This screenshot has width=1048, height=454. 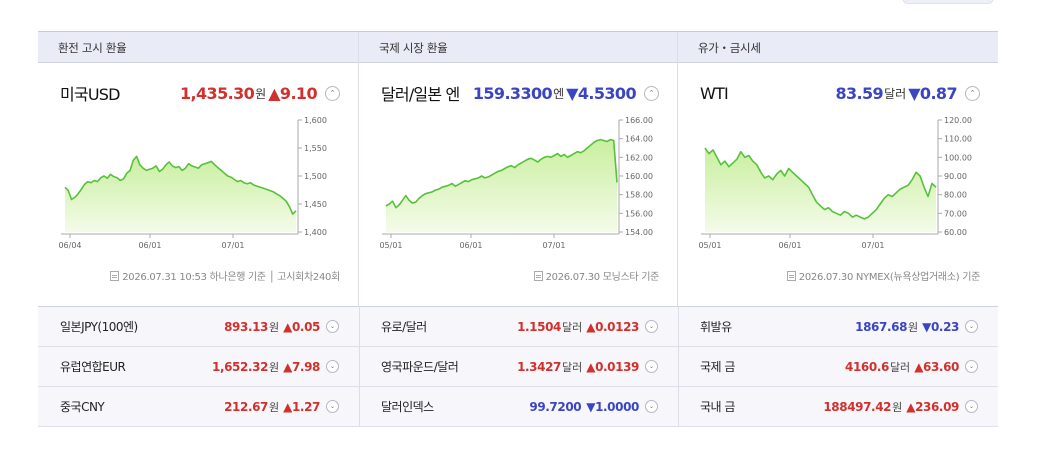 What do you see at coordinates (198, 367) in the screenshot?
I see `quote-row: 유럽연합EUR 1,652.32 원 ▲7.98 ⌄` at bounding box center [198, 367].